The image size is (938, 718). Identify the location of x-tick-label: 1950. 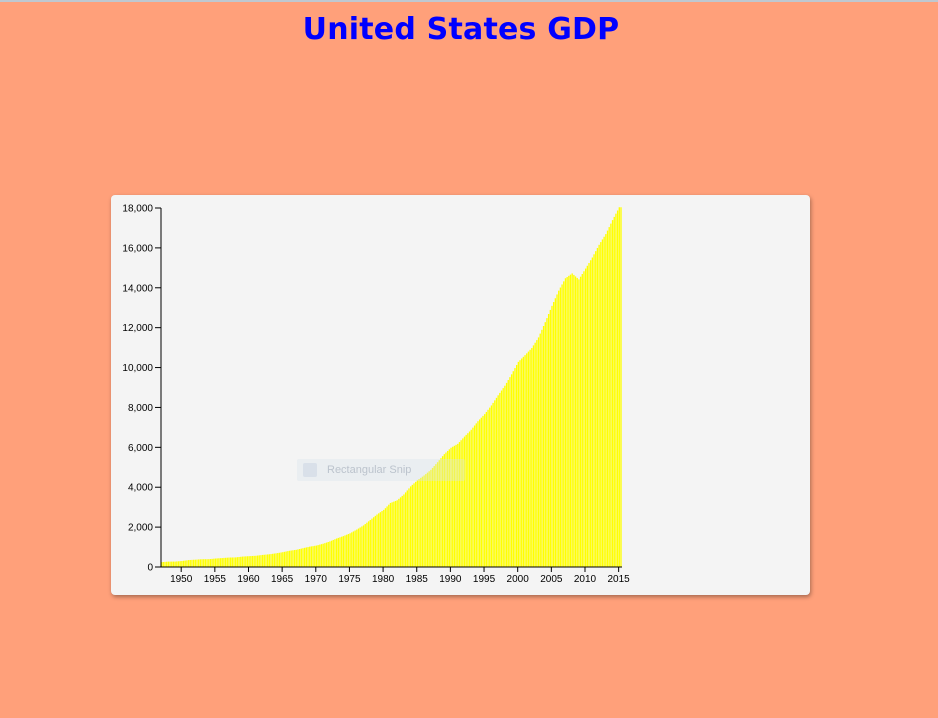
(181, 579).